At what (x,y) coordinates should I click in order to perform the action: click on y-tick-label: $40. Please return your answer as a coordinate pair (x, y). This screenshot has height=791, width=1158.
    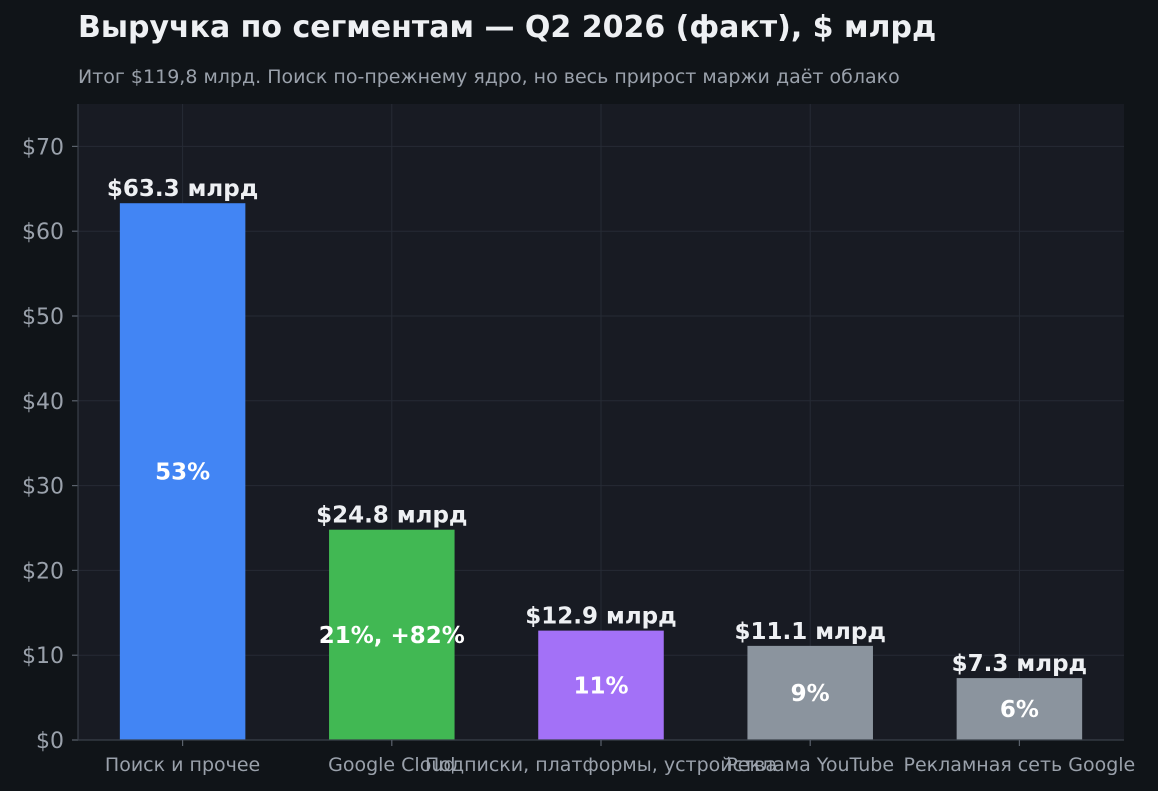
    Looking at the image, I should click on (43, 402).